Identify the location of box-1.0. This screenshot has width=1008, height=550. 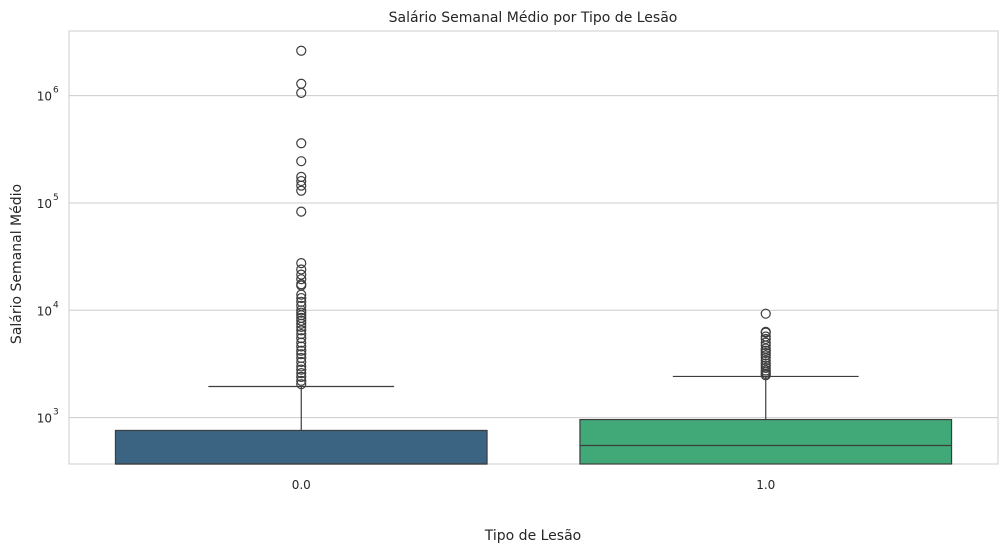
(766, 420).